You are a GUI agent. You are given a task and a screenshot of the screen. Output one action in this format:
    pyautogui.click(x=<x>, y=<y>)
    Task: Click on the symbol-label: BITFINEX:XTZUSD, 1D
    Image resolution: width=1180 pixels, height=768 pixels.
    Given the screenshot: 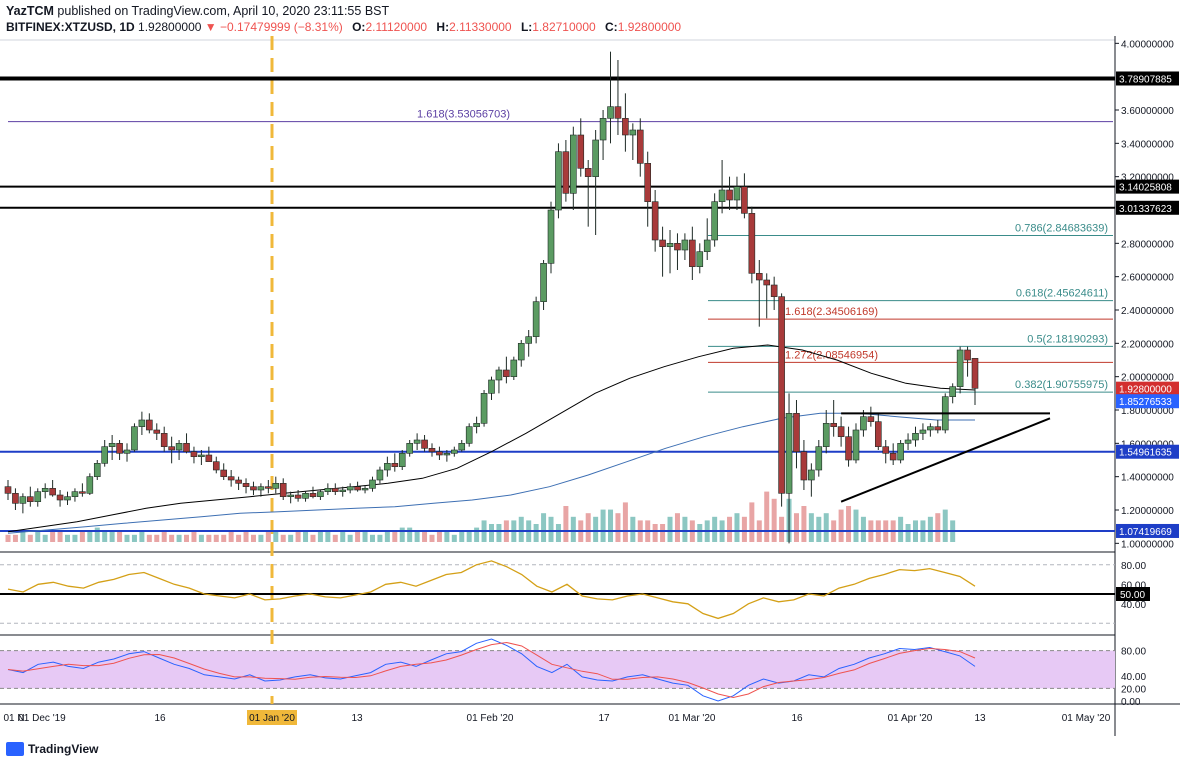 What is the action you would take?
    pyautogui.click(x=70, y=27)
    